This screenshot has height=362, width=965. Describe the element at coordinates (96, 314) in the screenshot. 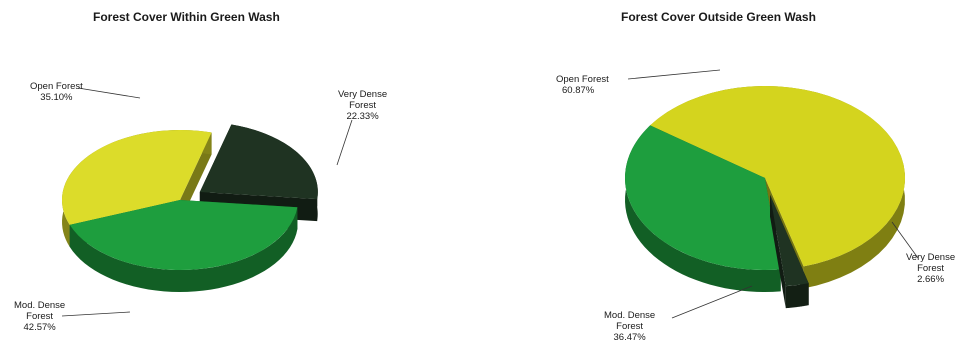

I see `chart1-leader-mod-dense` at that location.